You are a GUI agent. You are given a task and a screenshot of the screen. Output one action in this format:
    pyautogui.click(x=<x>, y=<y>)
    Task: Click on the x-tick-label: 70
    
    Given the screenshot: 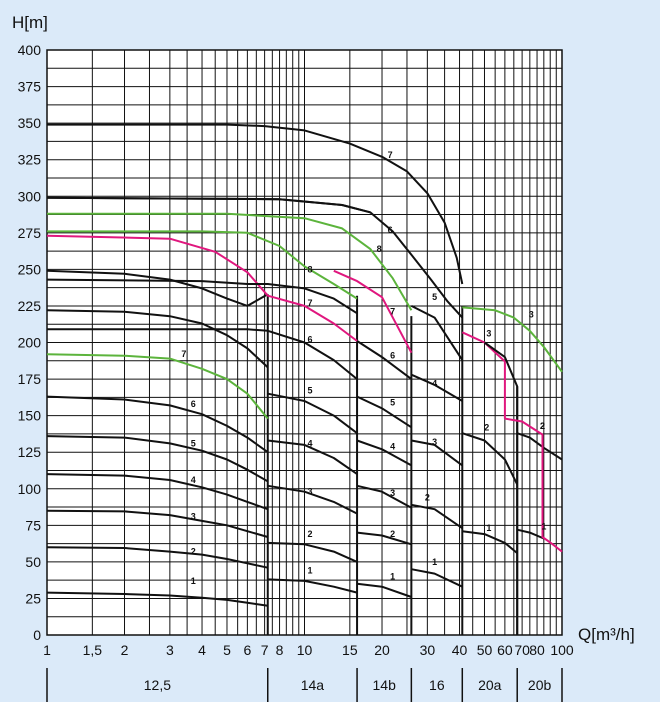 What is the action you would take?
    pyautogui.click(x=522, y=650)
    